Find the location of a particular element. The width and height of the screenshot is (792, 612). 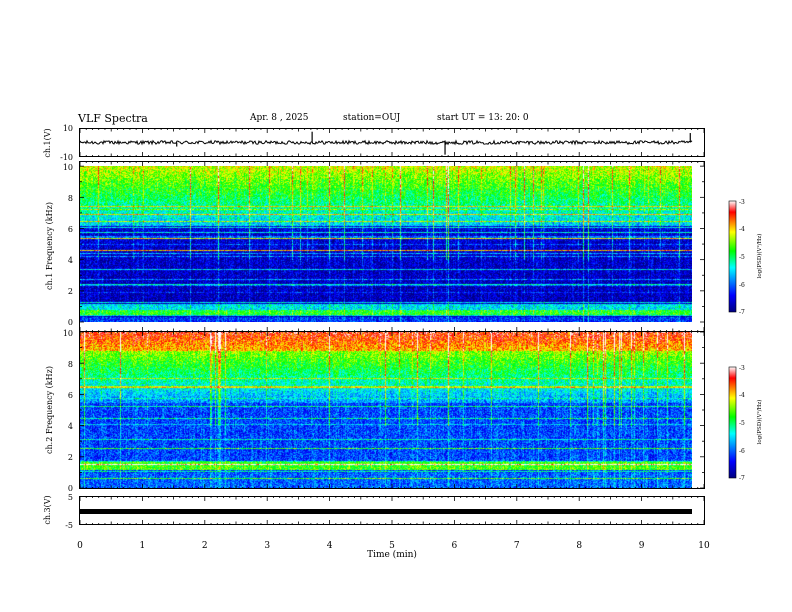

ch1-freq-tick: 4 is located at coordinates (70, 260).